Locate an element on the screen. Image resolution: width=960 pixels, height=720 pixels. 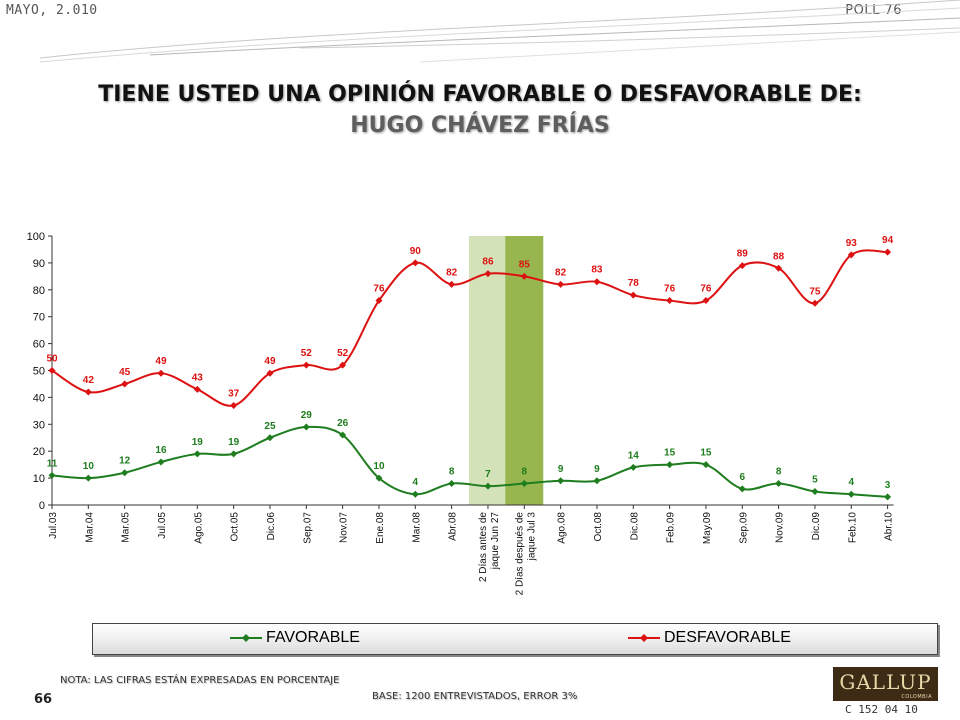
gallup-logo: GALLUP COLOMBIA is located at coordinates (885, 684).